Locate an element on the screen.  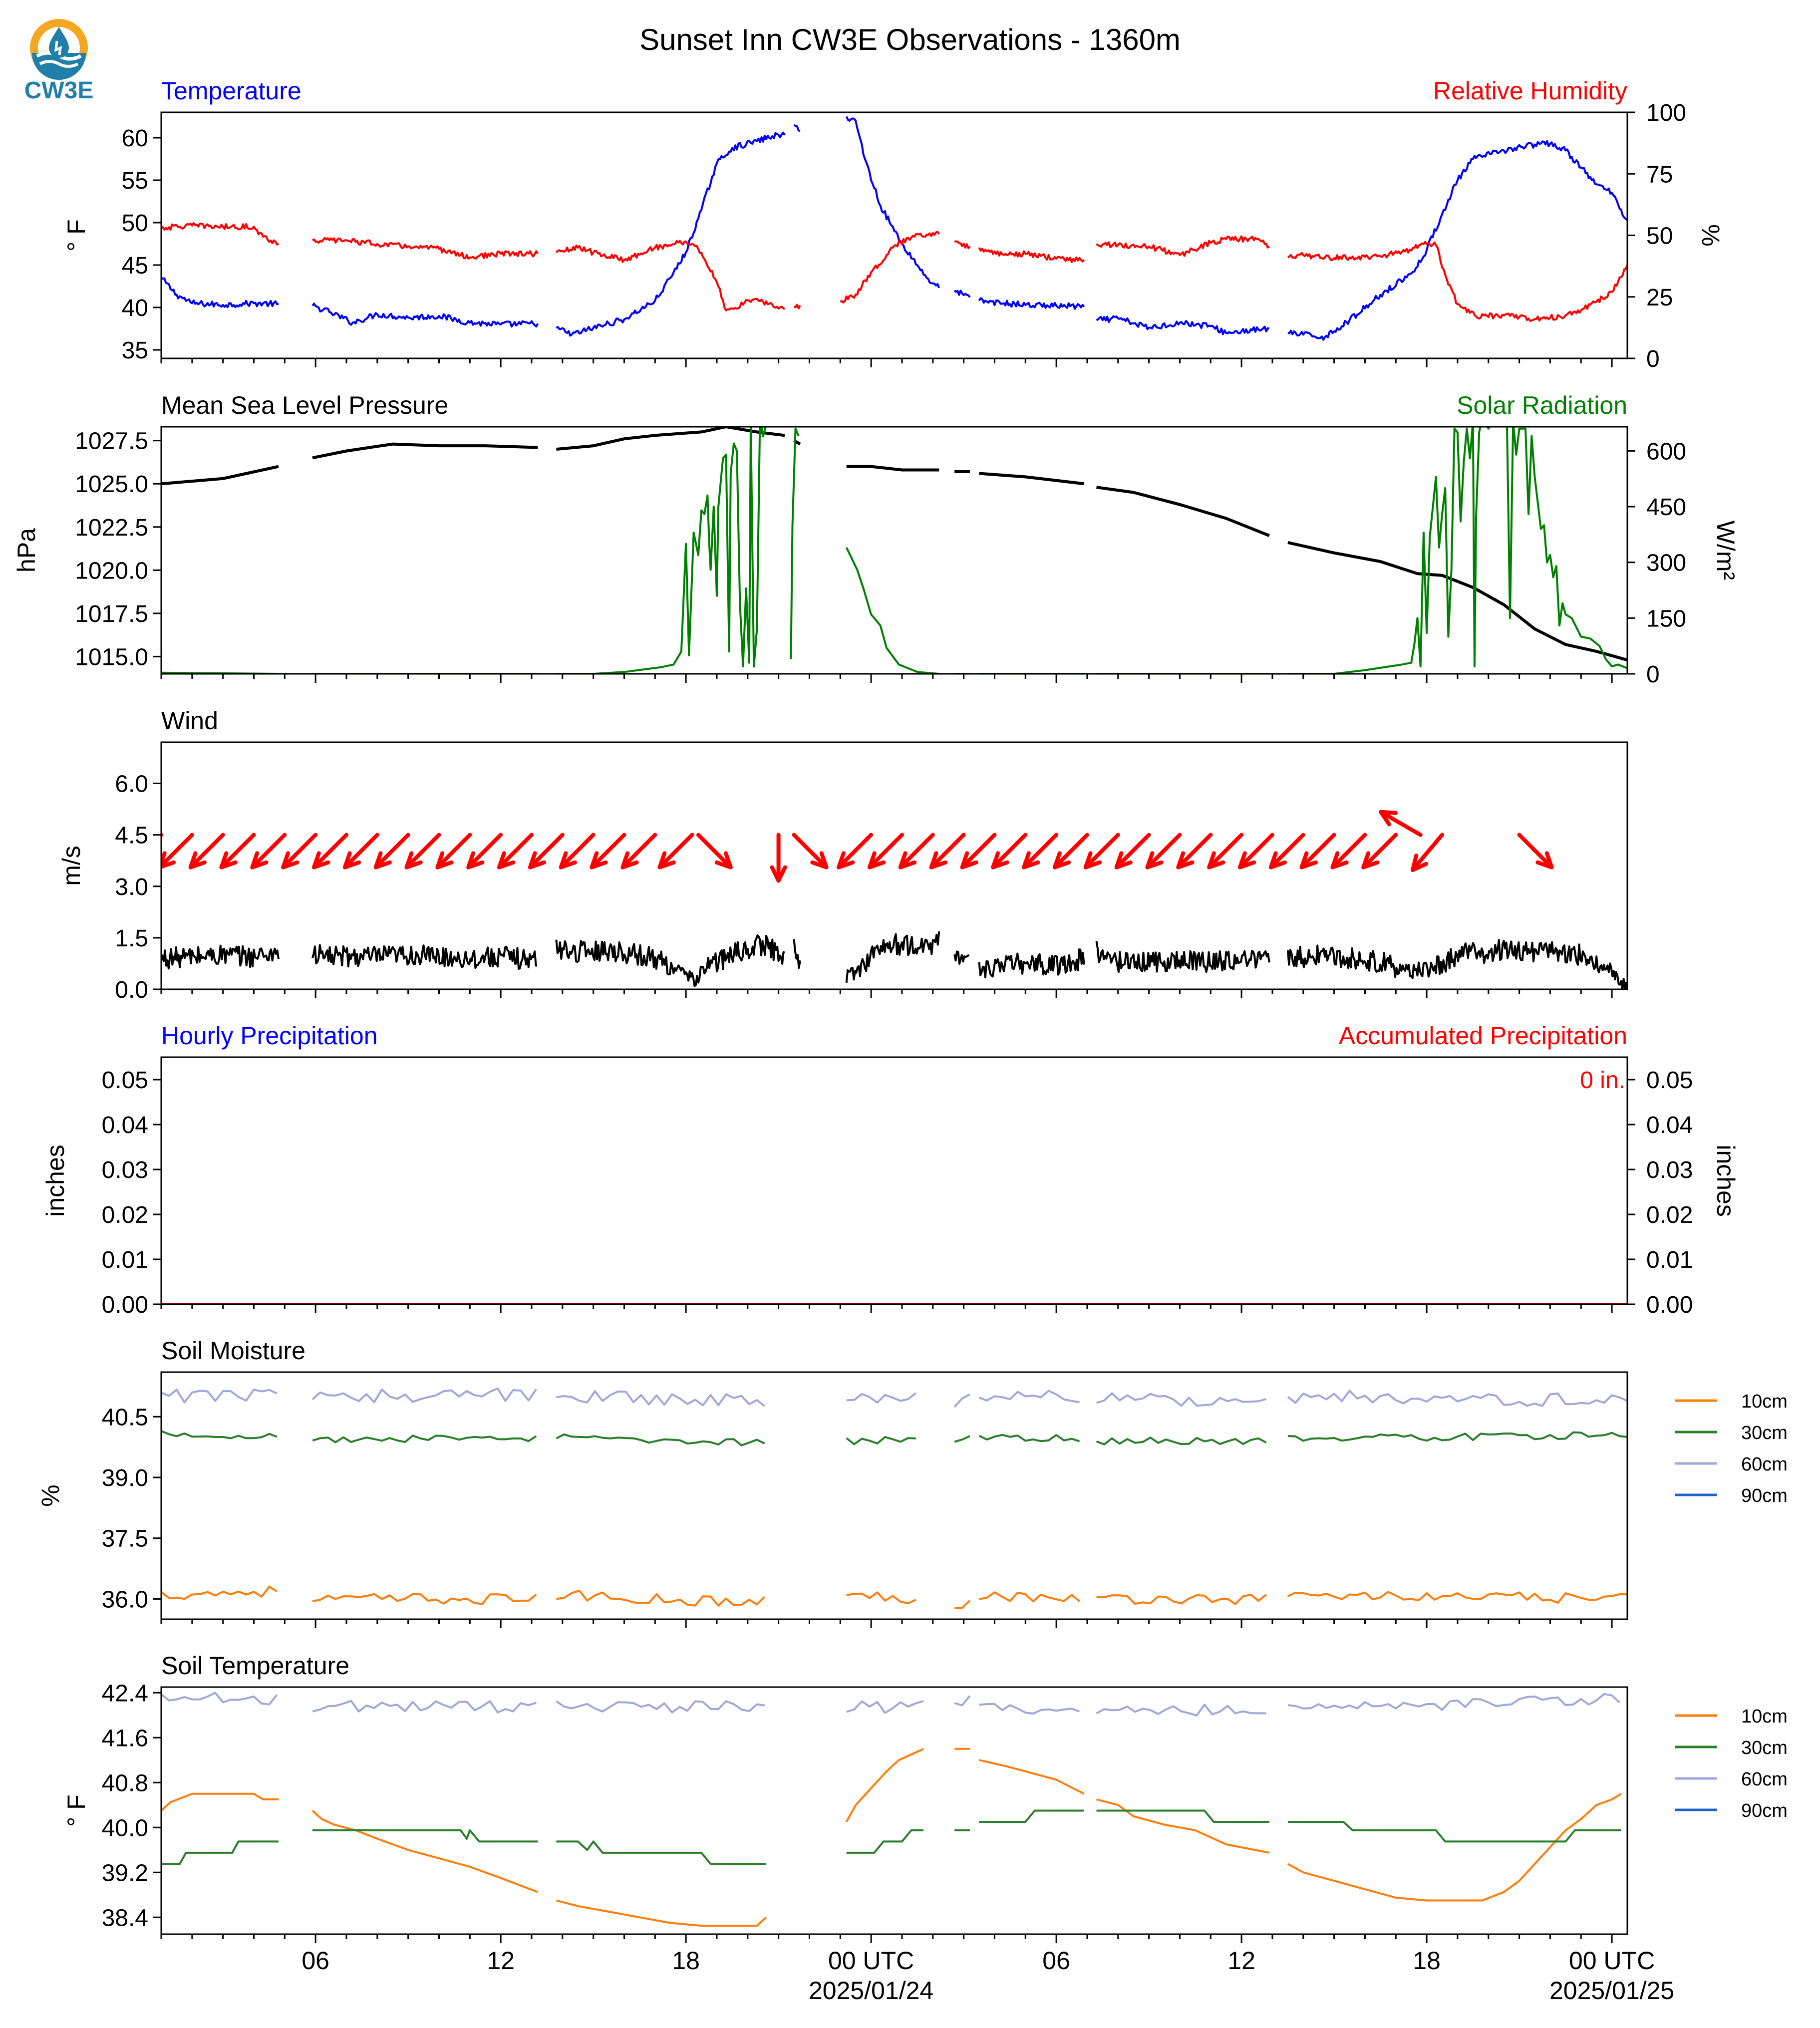
y-tick-label: 0.01 is located at coordinates (125, 1260).